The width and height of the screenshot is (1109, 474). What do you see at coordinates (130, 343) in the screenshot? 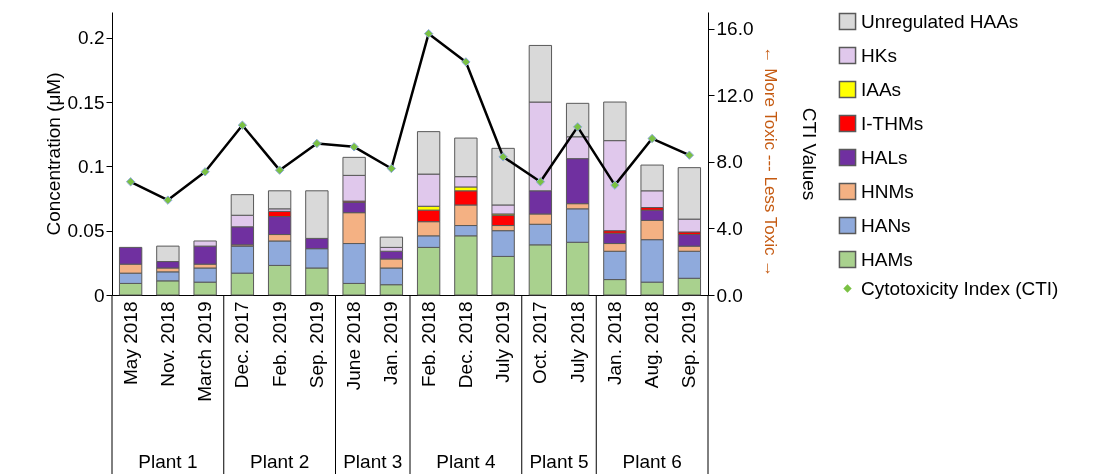
I see `x-tick-label: May 2018` at bounding box center [130, 343].